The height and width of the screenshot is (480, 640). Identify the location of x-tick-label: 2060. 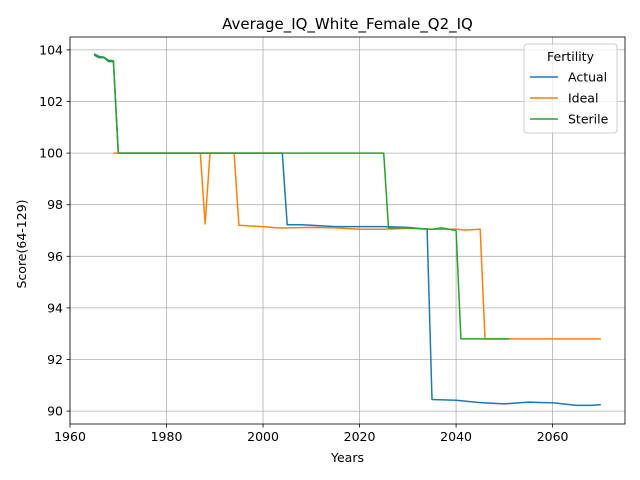
(553, 436).